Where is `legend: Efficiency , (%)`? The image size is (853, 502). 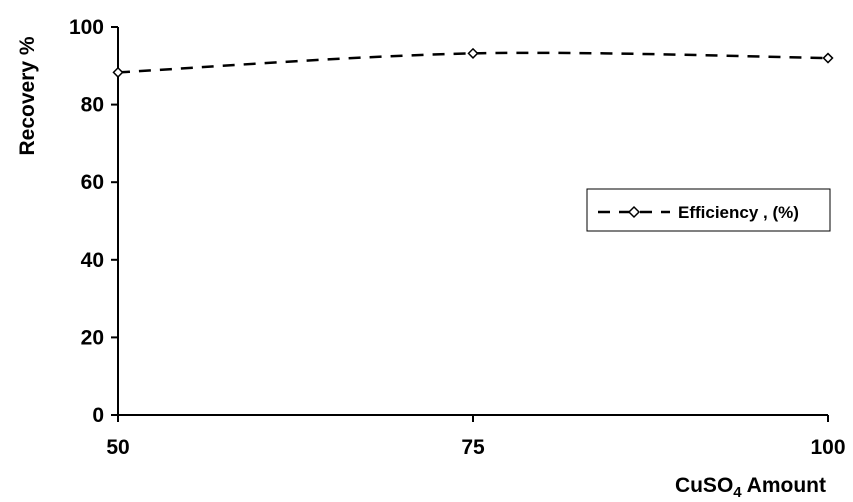 legend: Efficiency , (%) is located at coordinates (708, 210).